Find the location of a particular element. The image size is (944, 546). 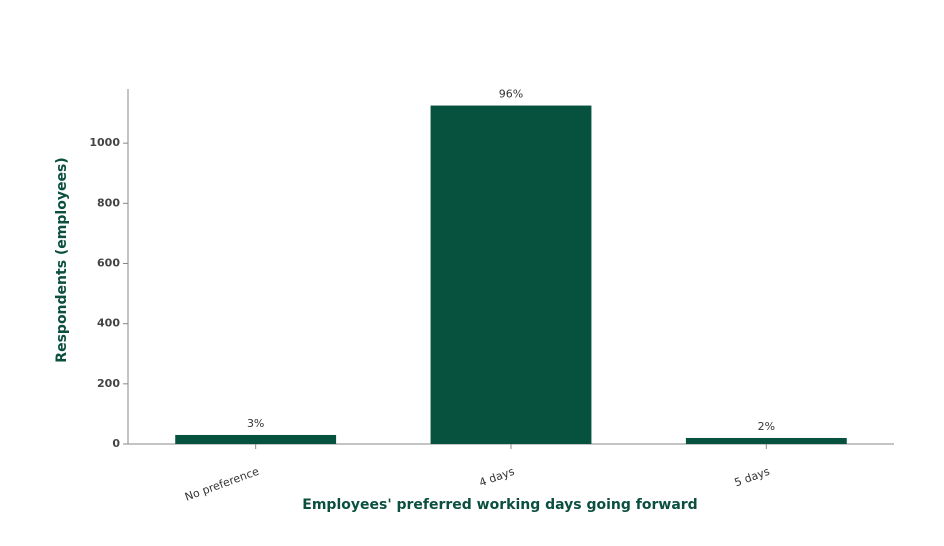

data-label: 3% is located at coordinates (255, 423).